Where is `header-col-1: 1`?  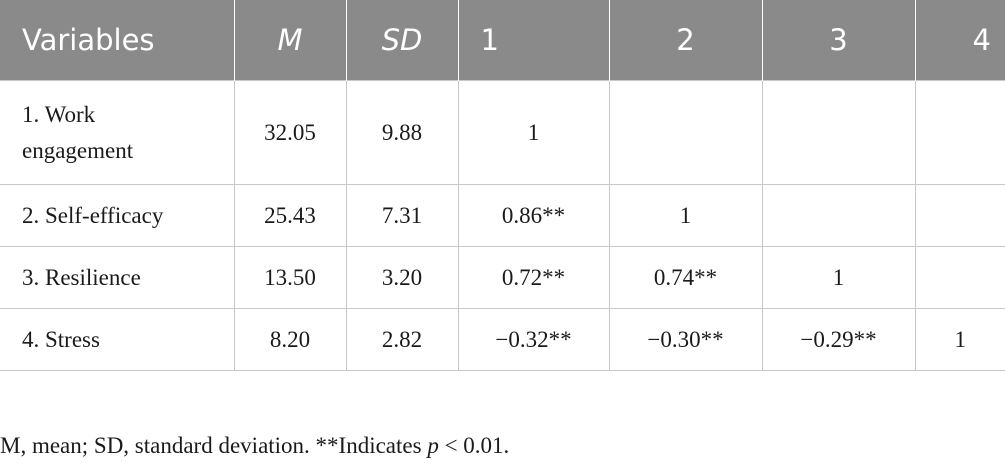 header-col-1: 1 is located at coordinates (533, 40).